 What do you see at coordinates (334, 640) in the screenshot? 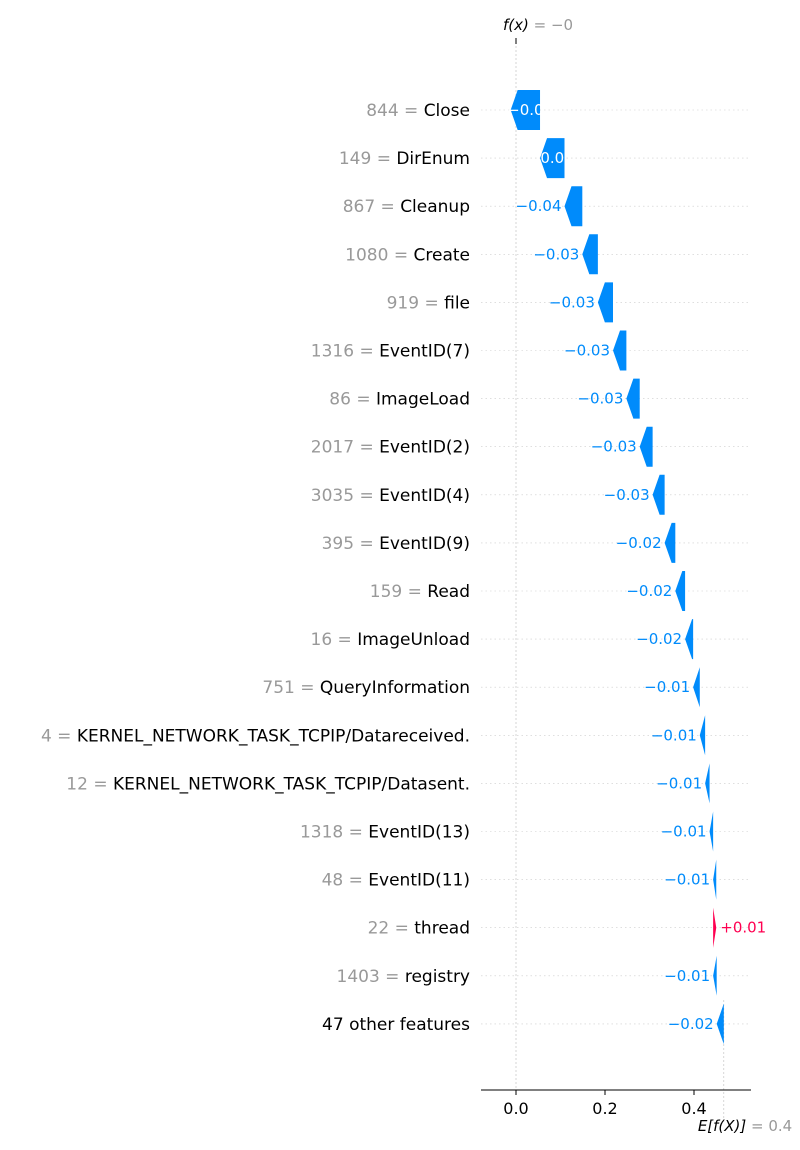
I see `feature-value: 16 =` at bounding box center [334, 640].